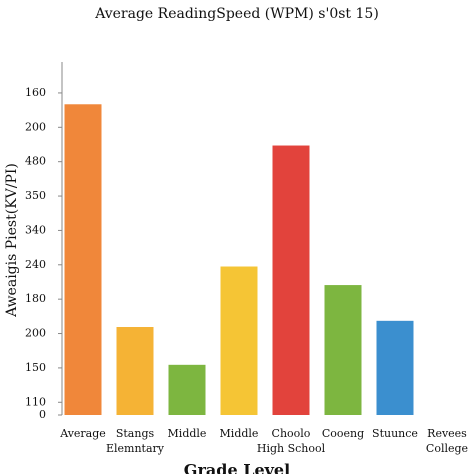 The image size is (474, 474). What do you see at coordinates (237, 467) in the screenshot?
I see `x-axis-label: Grade Level` at bounding box center [237, 467].